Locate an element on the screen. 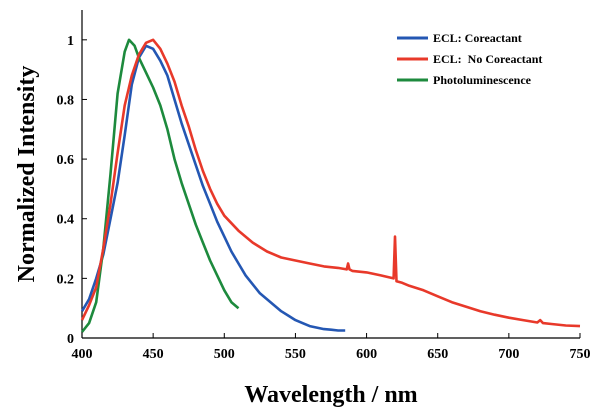 Image resolution: width=593 pixels, height=408 pixels. y-tick-label: 1 is located at coordinates (70, 41).